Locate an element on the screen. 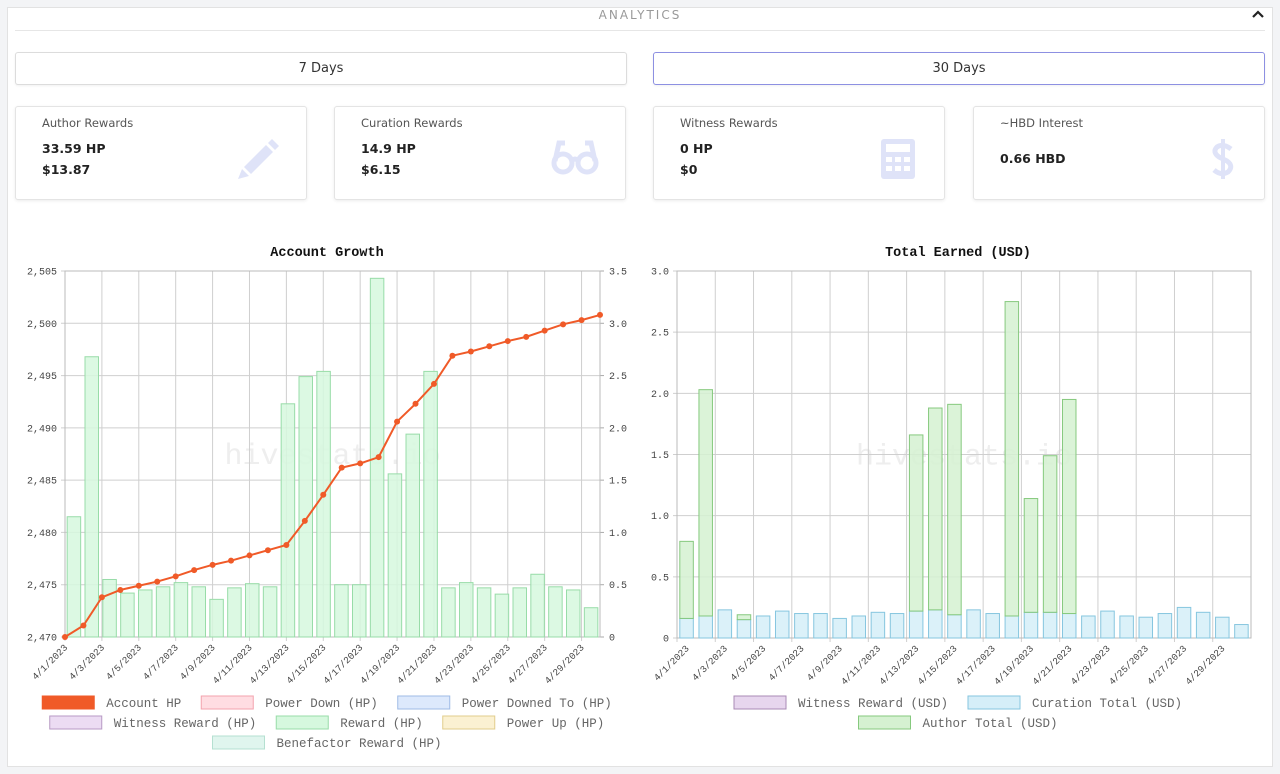 This screenshot has height=774, width=1280. x-tick-label: 4/21/2023 is located at coordinates (1052, 665).